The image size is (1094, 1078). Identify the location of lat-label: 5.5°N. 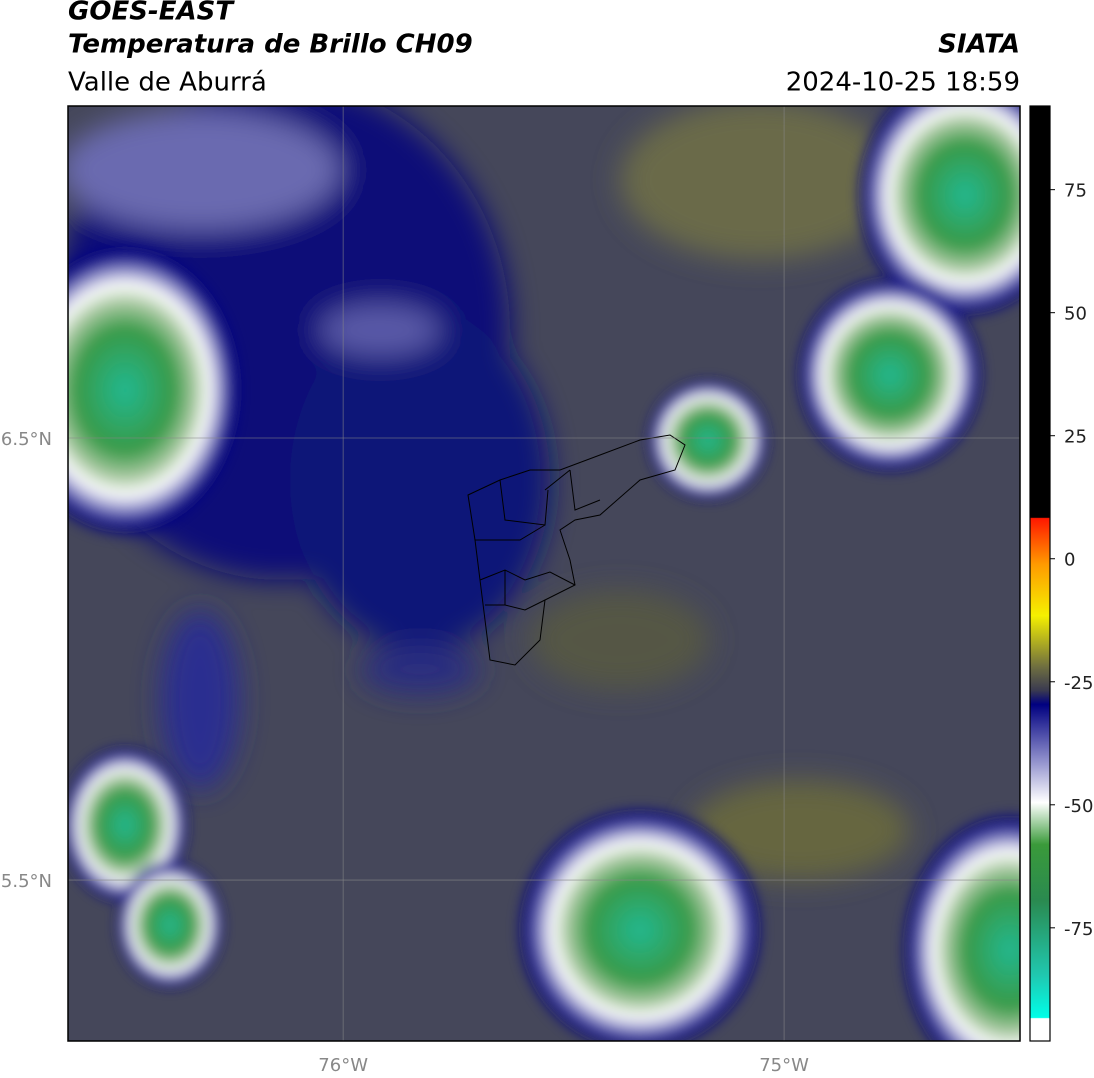
(26, 881).